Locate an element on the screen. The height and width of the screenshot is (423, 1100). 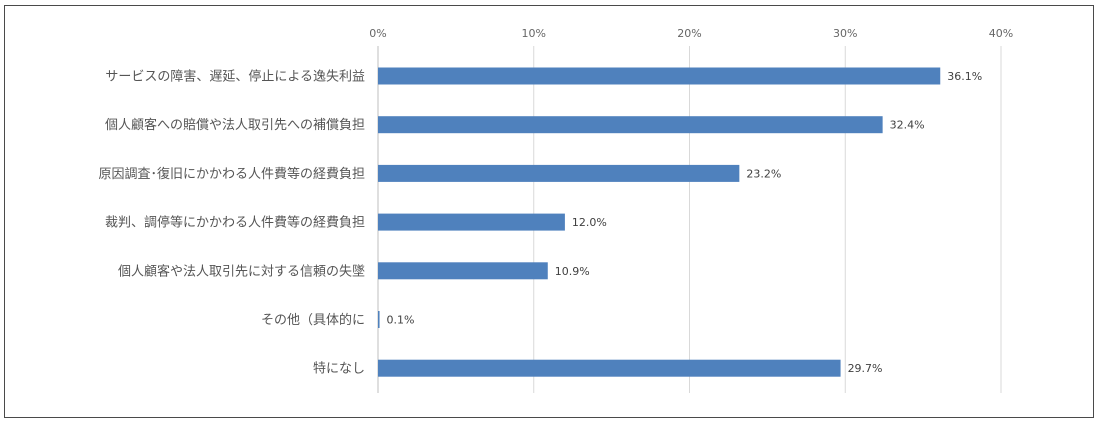
tick-label: 30% is located at coordinates (845, 33).